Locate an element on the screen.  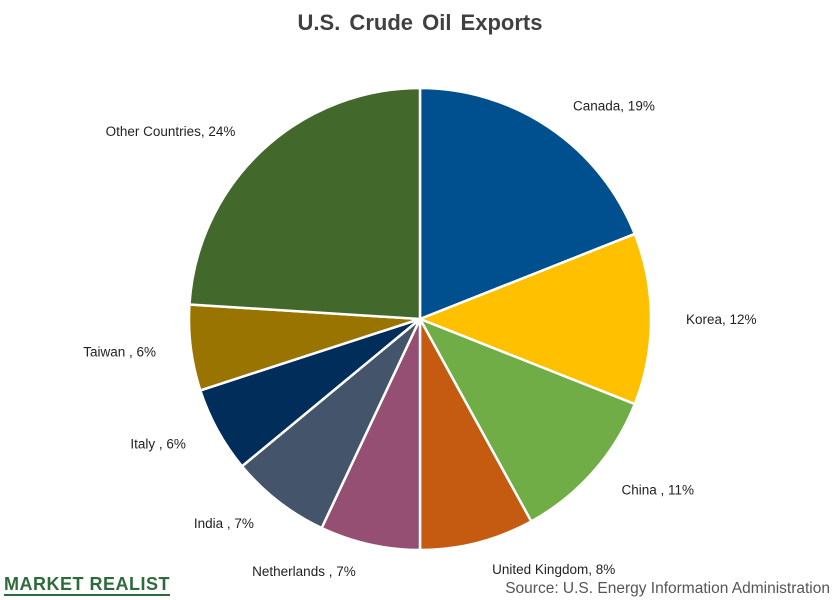
slice-label: Korea, 12% is located at coordinates (721, 319).